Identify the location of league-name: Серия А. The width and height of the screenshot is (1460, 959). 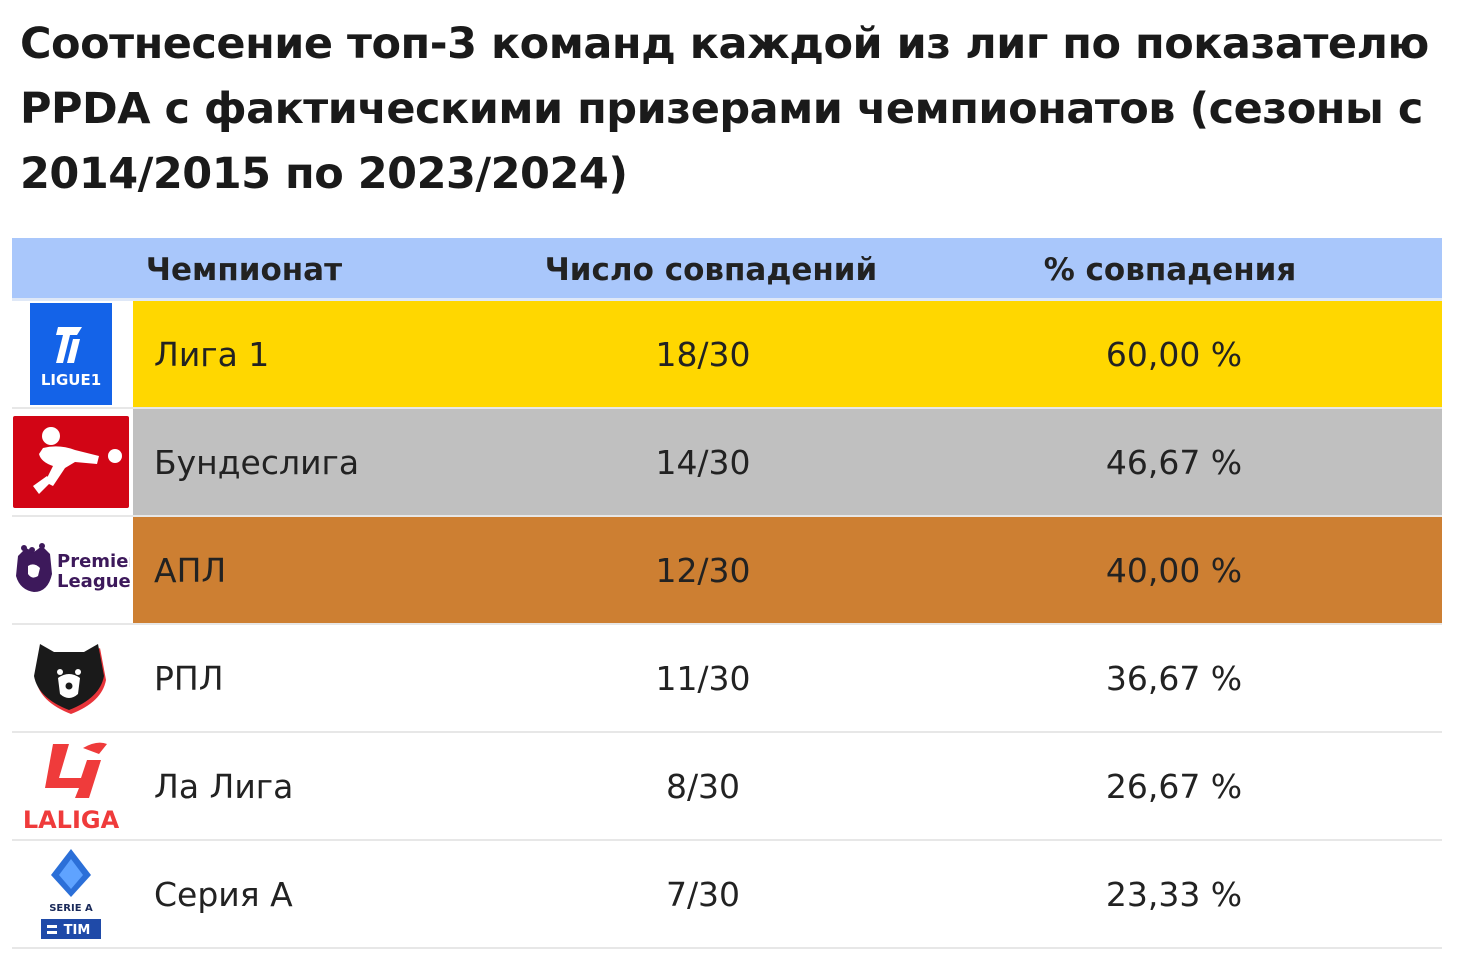
(223, 894).